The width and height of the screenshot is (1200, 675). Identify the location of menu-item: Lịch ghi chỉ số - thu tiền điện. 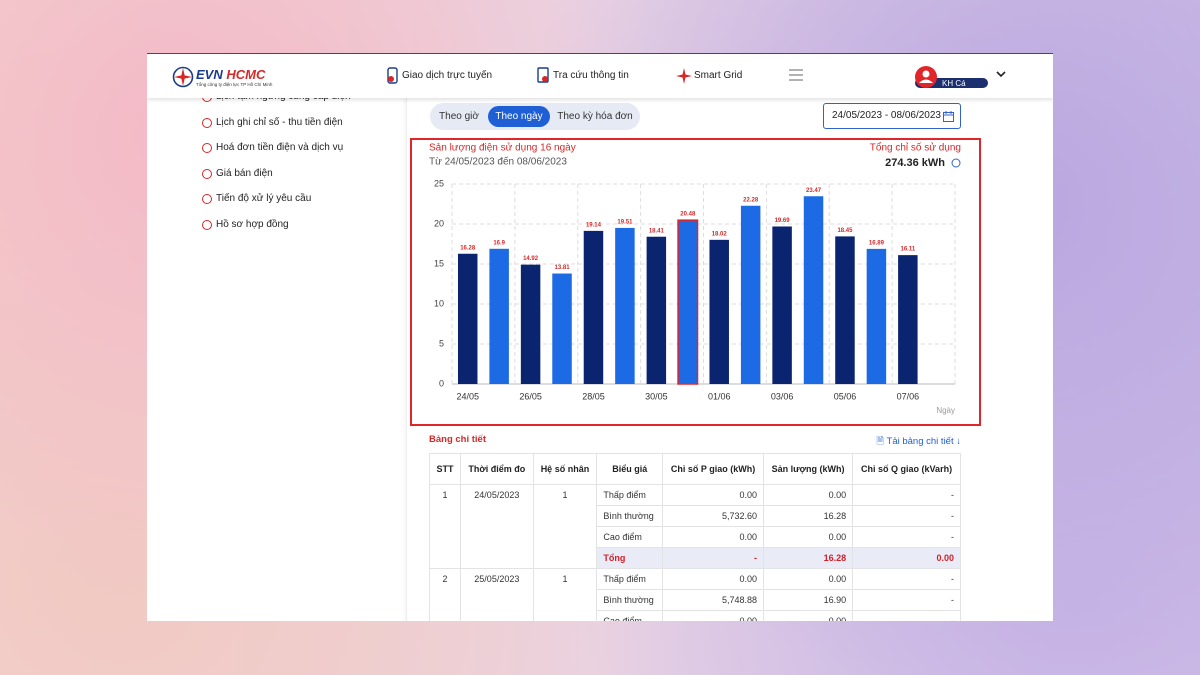
(279, 122).